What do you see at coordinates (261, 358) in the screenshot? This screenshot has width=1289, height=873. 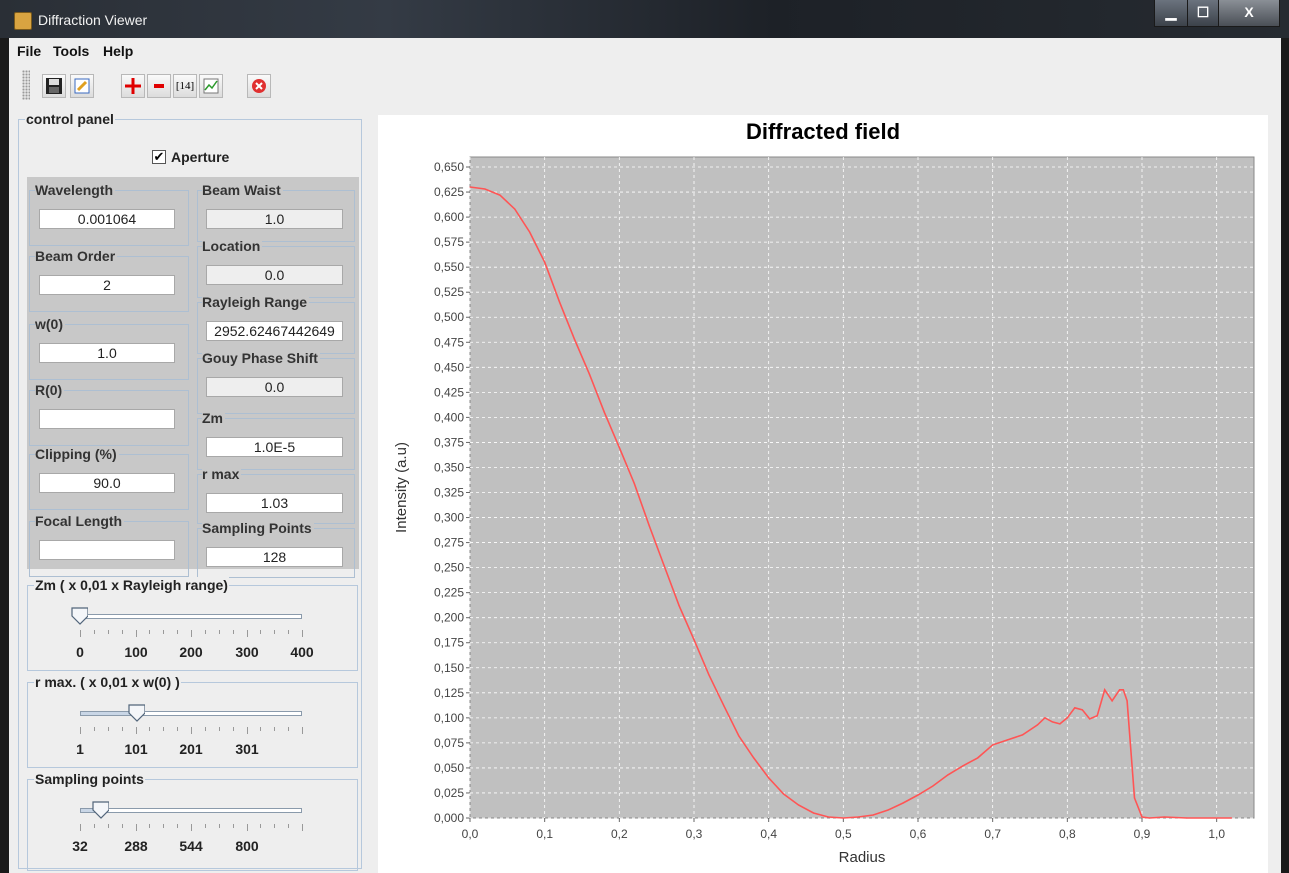 I see `param-label: Gouy Phase Shift` at bounding box center [261, 358].